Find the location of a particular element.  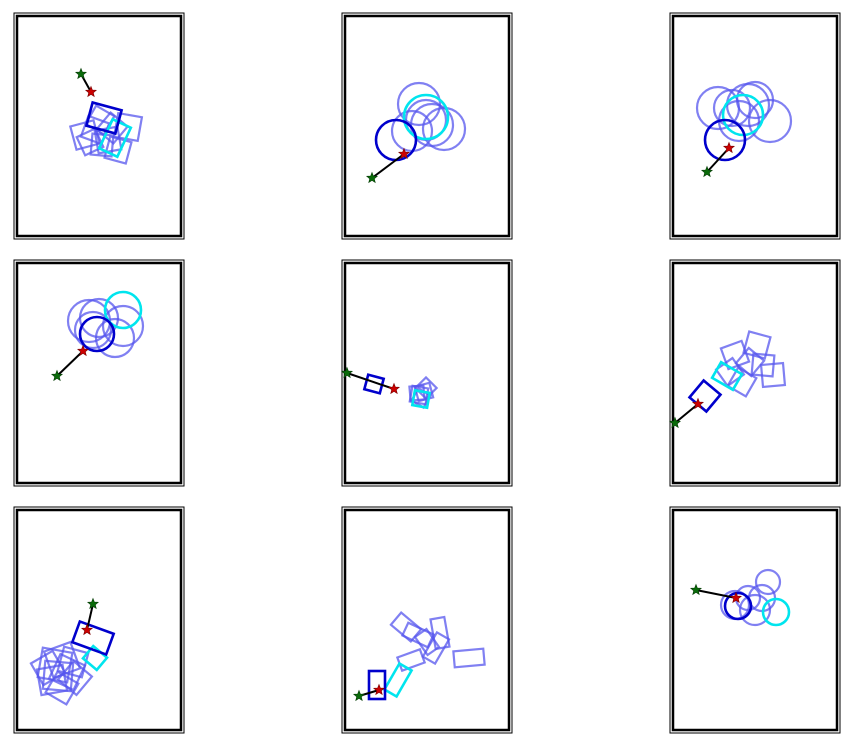

panel-r3c2 is located at coordinates (427, 620).